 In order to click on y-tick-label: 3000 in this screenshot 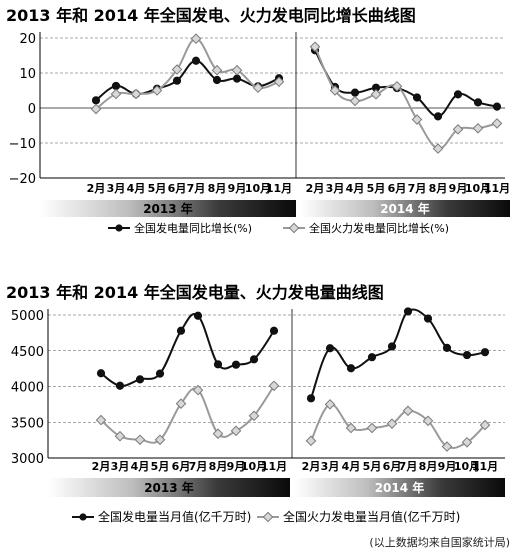, I will do `click(27, 459)`.